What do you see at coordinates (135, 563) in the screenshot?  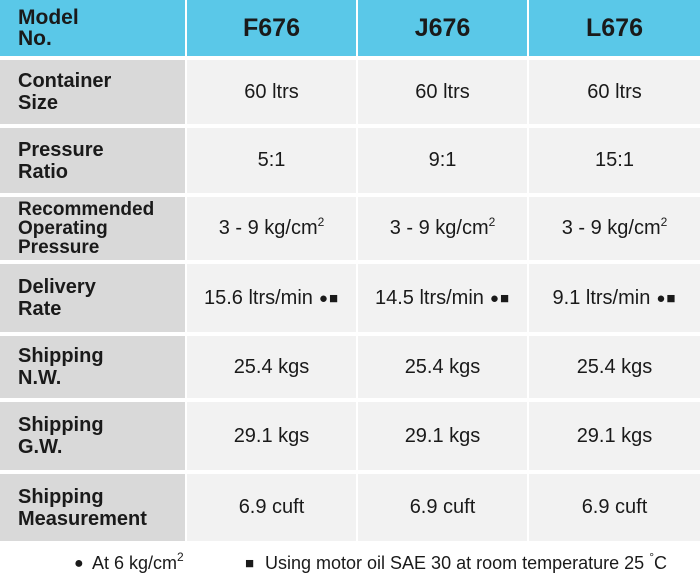 I see `footnote-text: At 6 kg/cm` at bounding box center [135, 563].